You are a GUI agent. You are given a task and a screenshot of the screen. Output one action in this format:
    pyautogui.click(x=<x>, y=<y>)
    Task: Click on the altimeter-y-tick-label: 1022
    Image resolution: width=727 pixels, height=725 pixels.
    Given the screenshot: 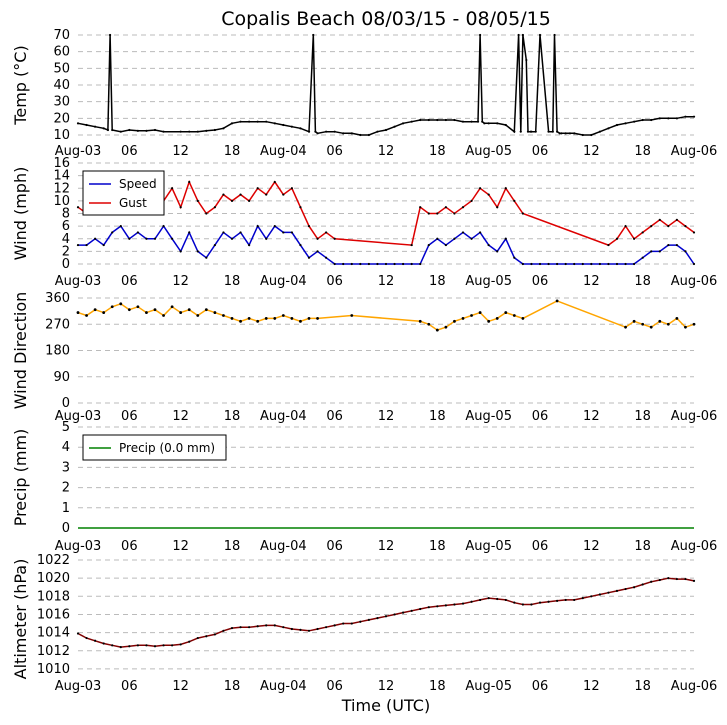 What is the action you would take?
    pyautogui.click(x=53, y=560)
    